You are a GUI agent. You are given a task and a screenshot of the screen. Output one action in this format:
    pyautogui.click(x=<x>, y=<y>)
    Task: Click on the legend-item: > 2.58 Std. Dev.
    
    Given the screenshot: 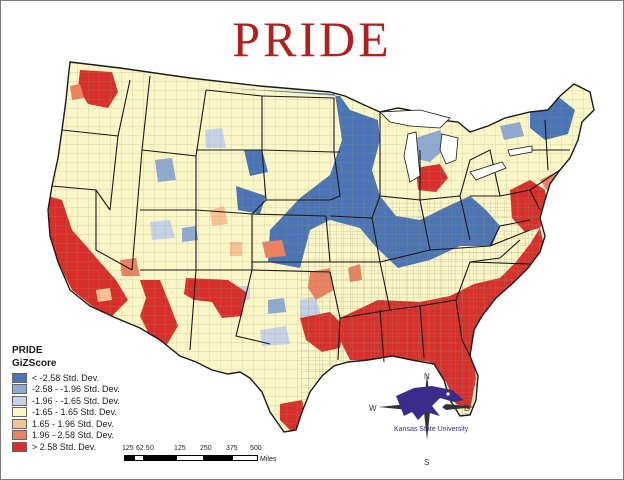 What is the action you would take?
    pyautogui.click(x=87, y=447)
    